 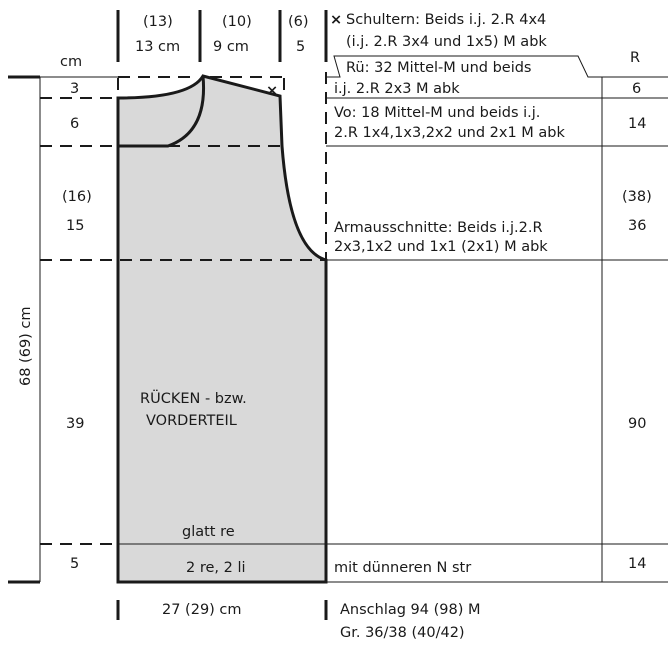 I want to click on row-r-36: 36, so click(x=637, y=226).